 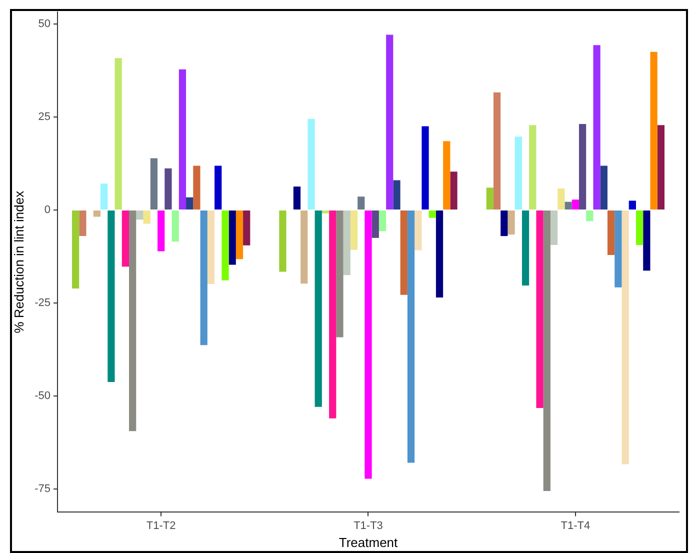 I want to click on y-tick-label: -75, so click(x=42, y=489).